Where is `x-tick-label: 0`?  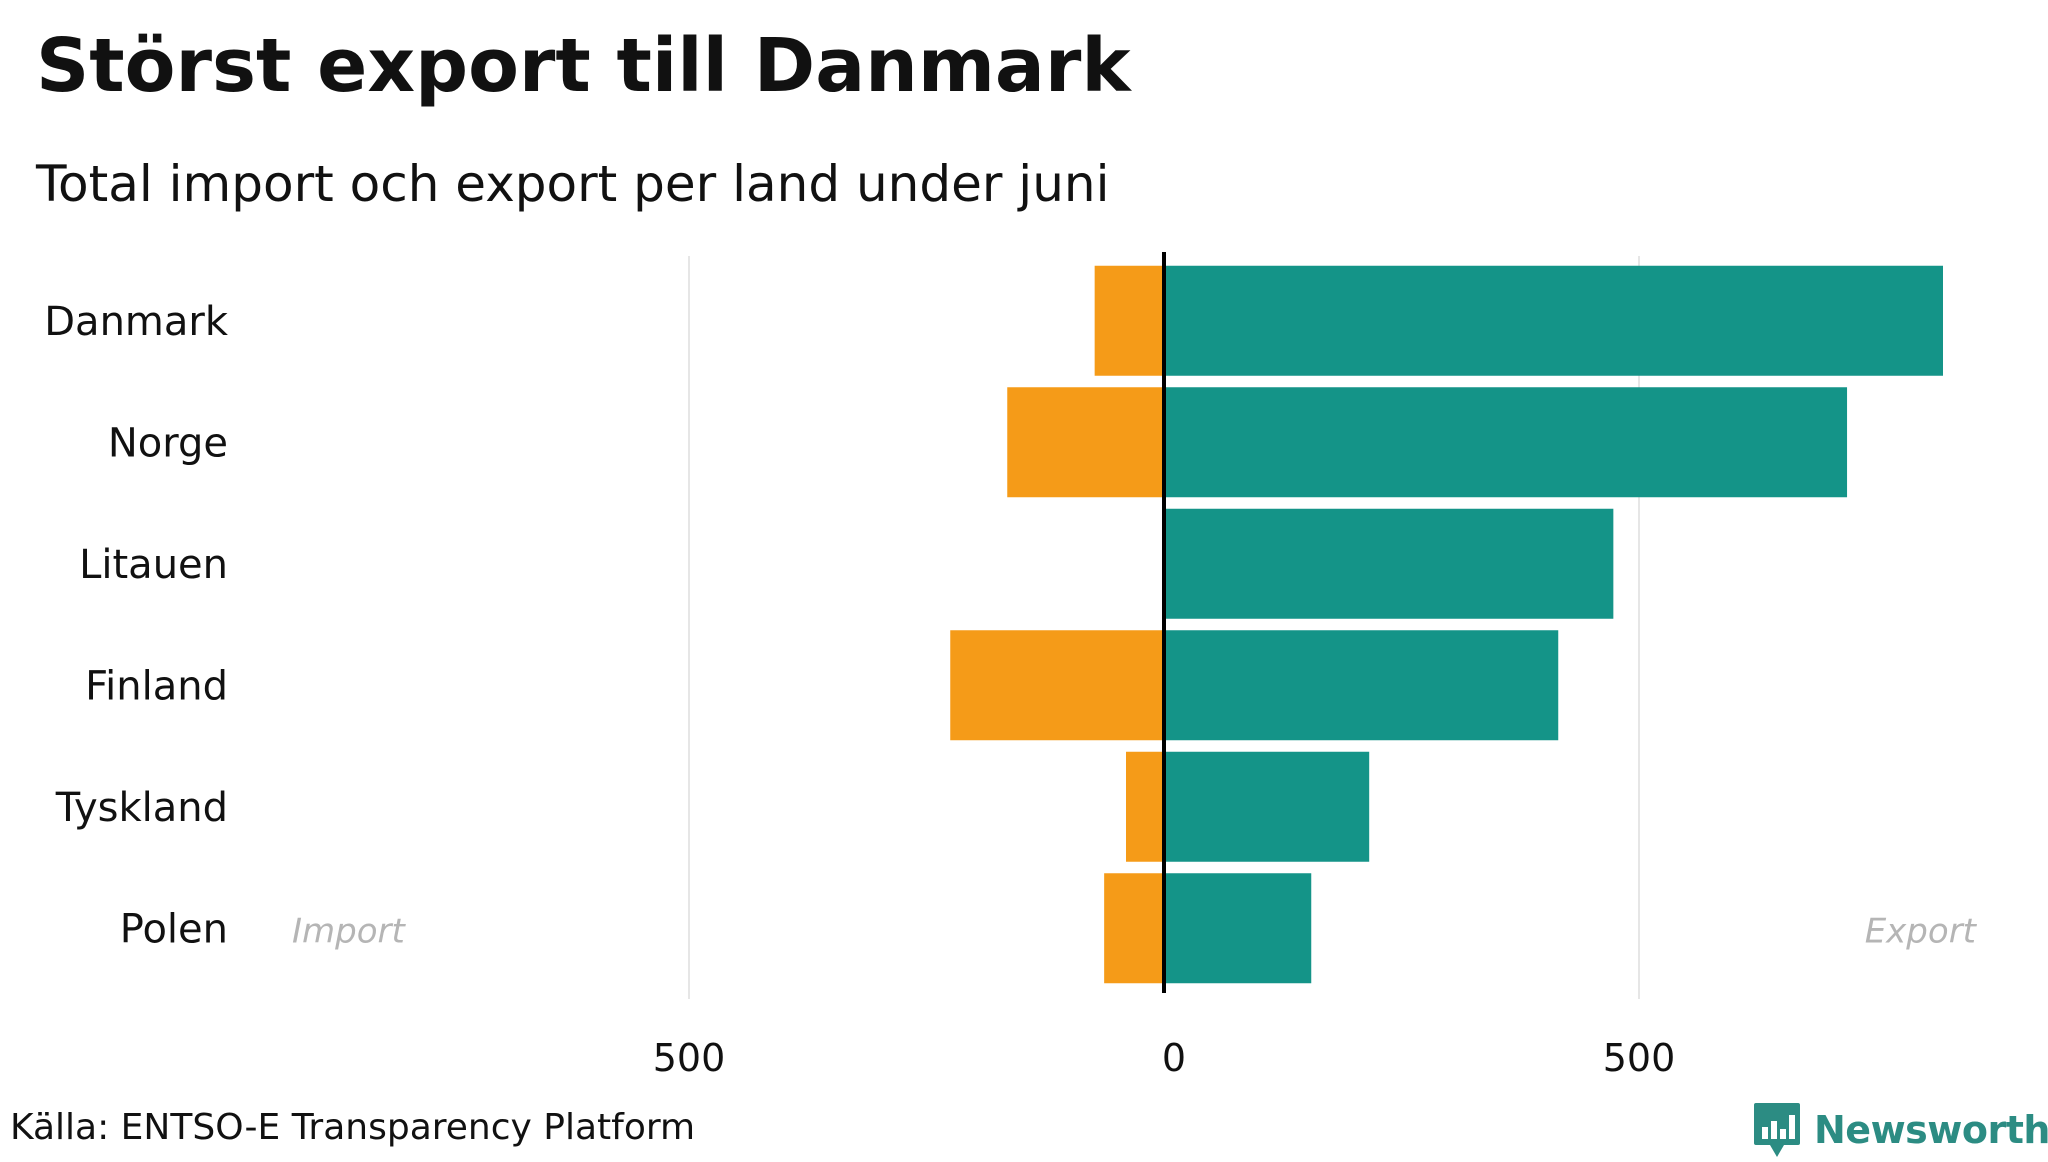 x-tick-label: 0 is located at coordinates (1174, 1058).